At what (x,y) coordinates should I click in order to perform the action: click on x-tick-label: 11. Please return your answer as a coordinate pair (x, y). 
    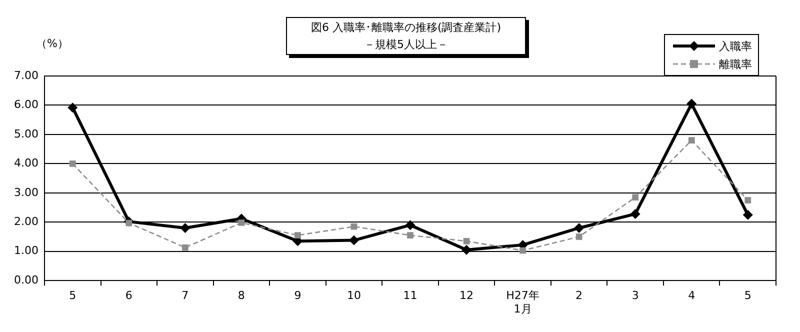
    Looking at the image, I should click on (410, 295).